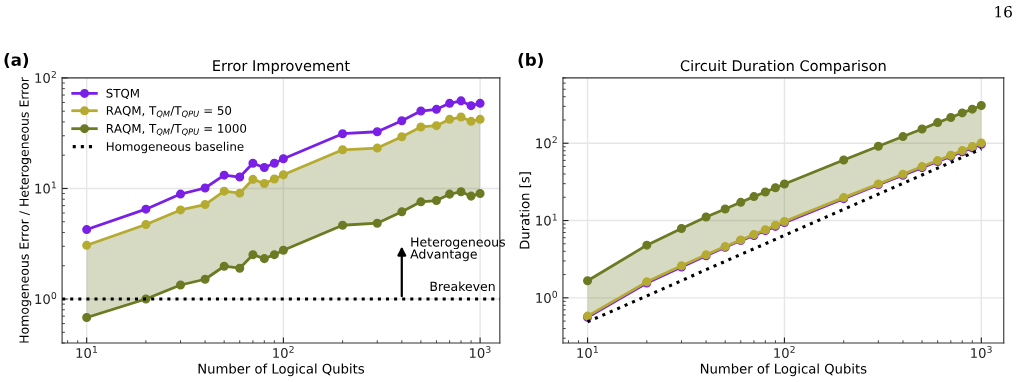  Describe the element at coordinates (462, 286) in the screenshot. I see `annotation: Breakeven` at that location.